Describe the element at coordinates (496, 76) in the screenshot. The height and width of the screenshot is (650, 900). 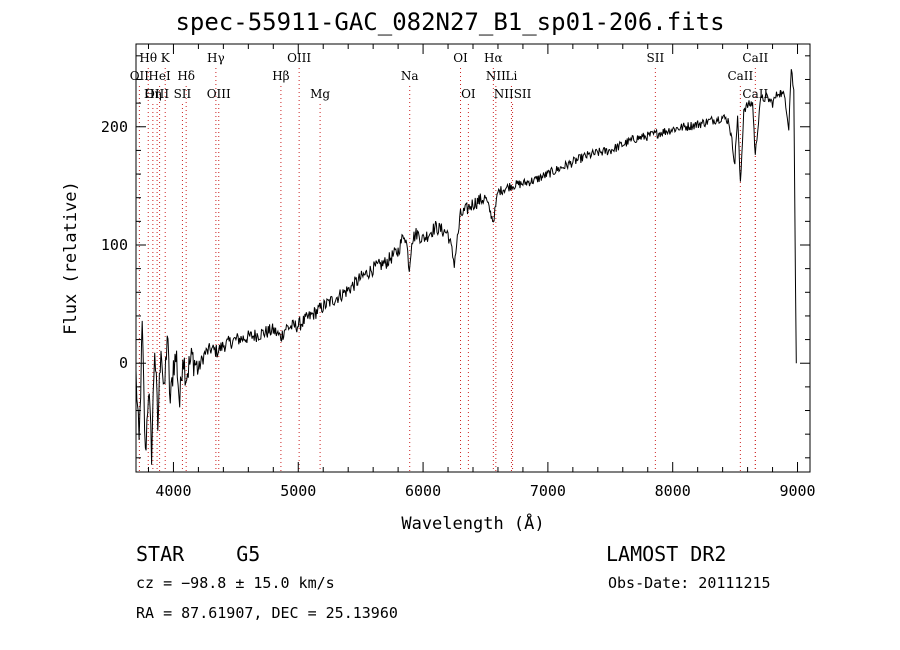
I see `line-label: NII` at that location.